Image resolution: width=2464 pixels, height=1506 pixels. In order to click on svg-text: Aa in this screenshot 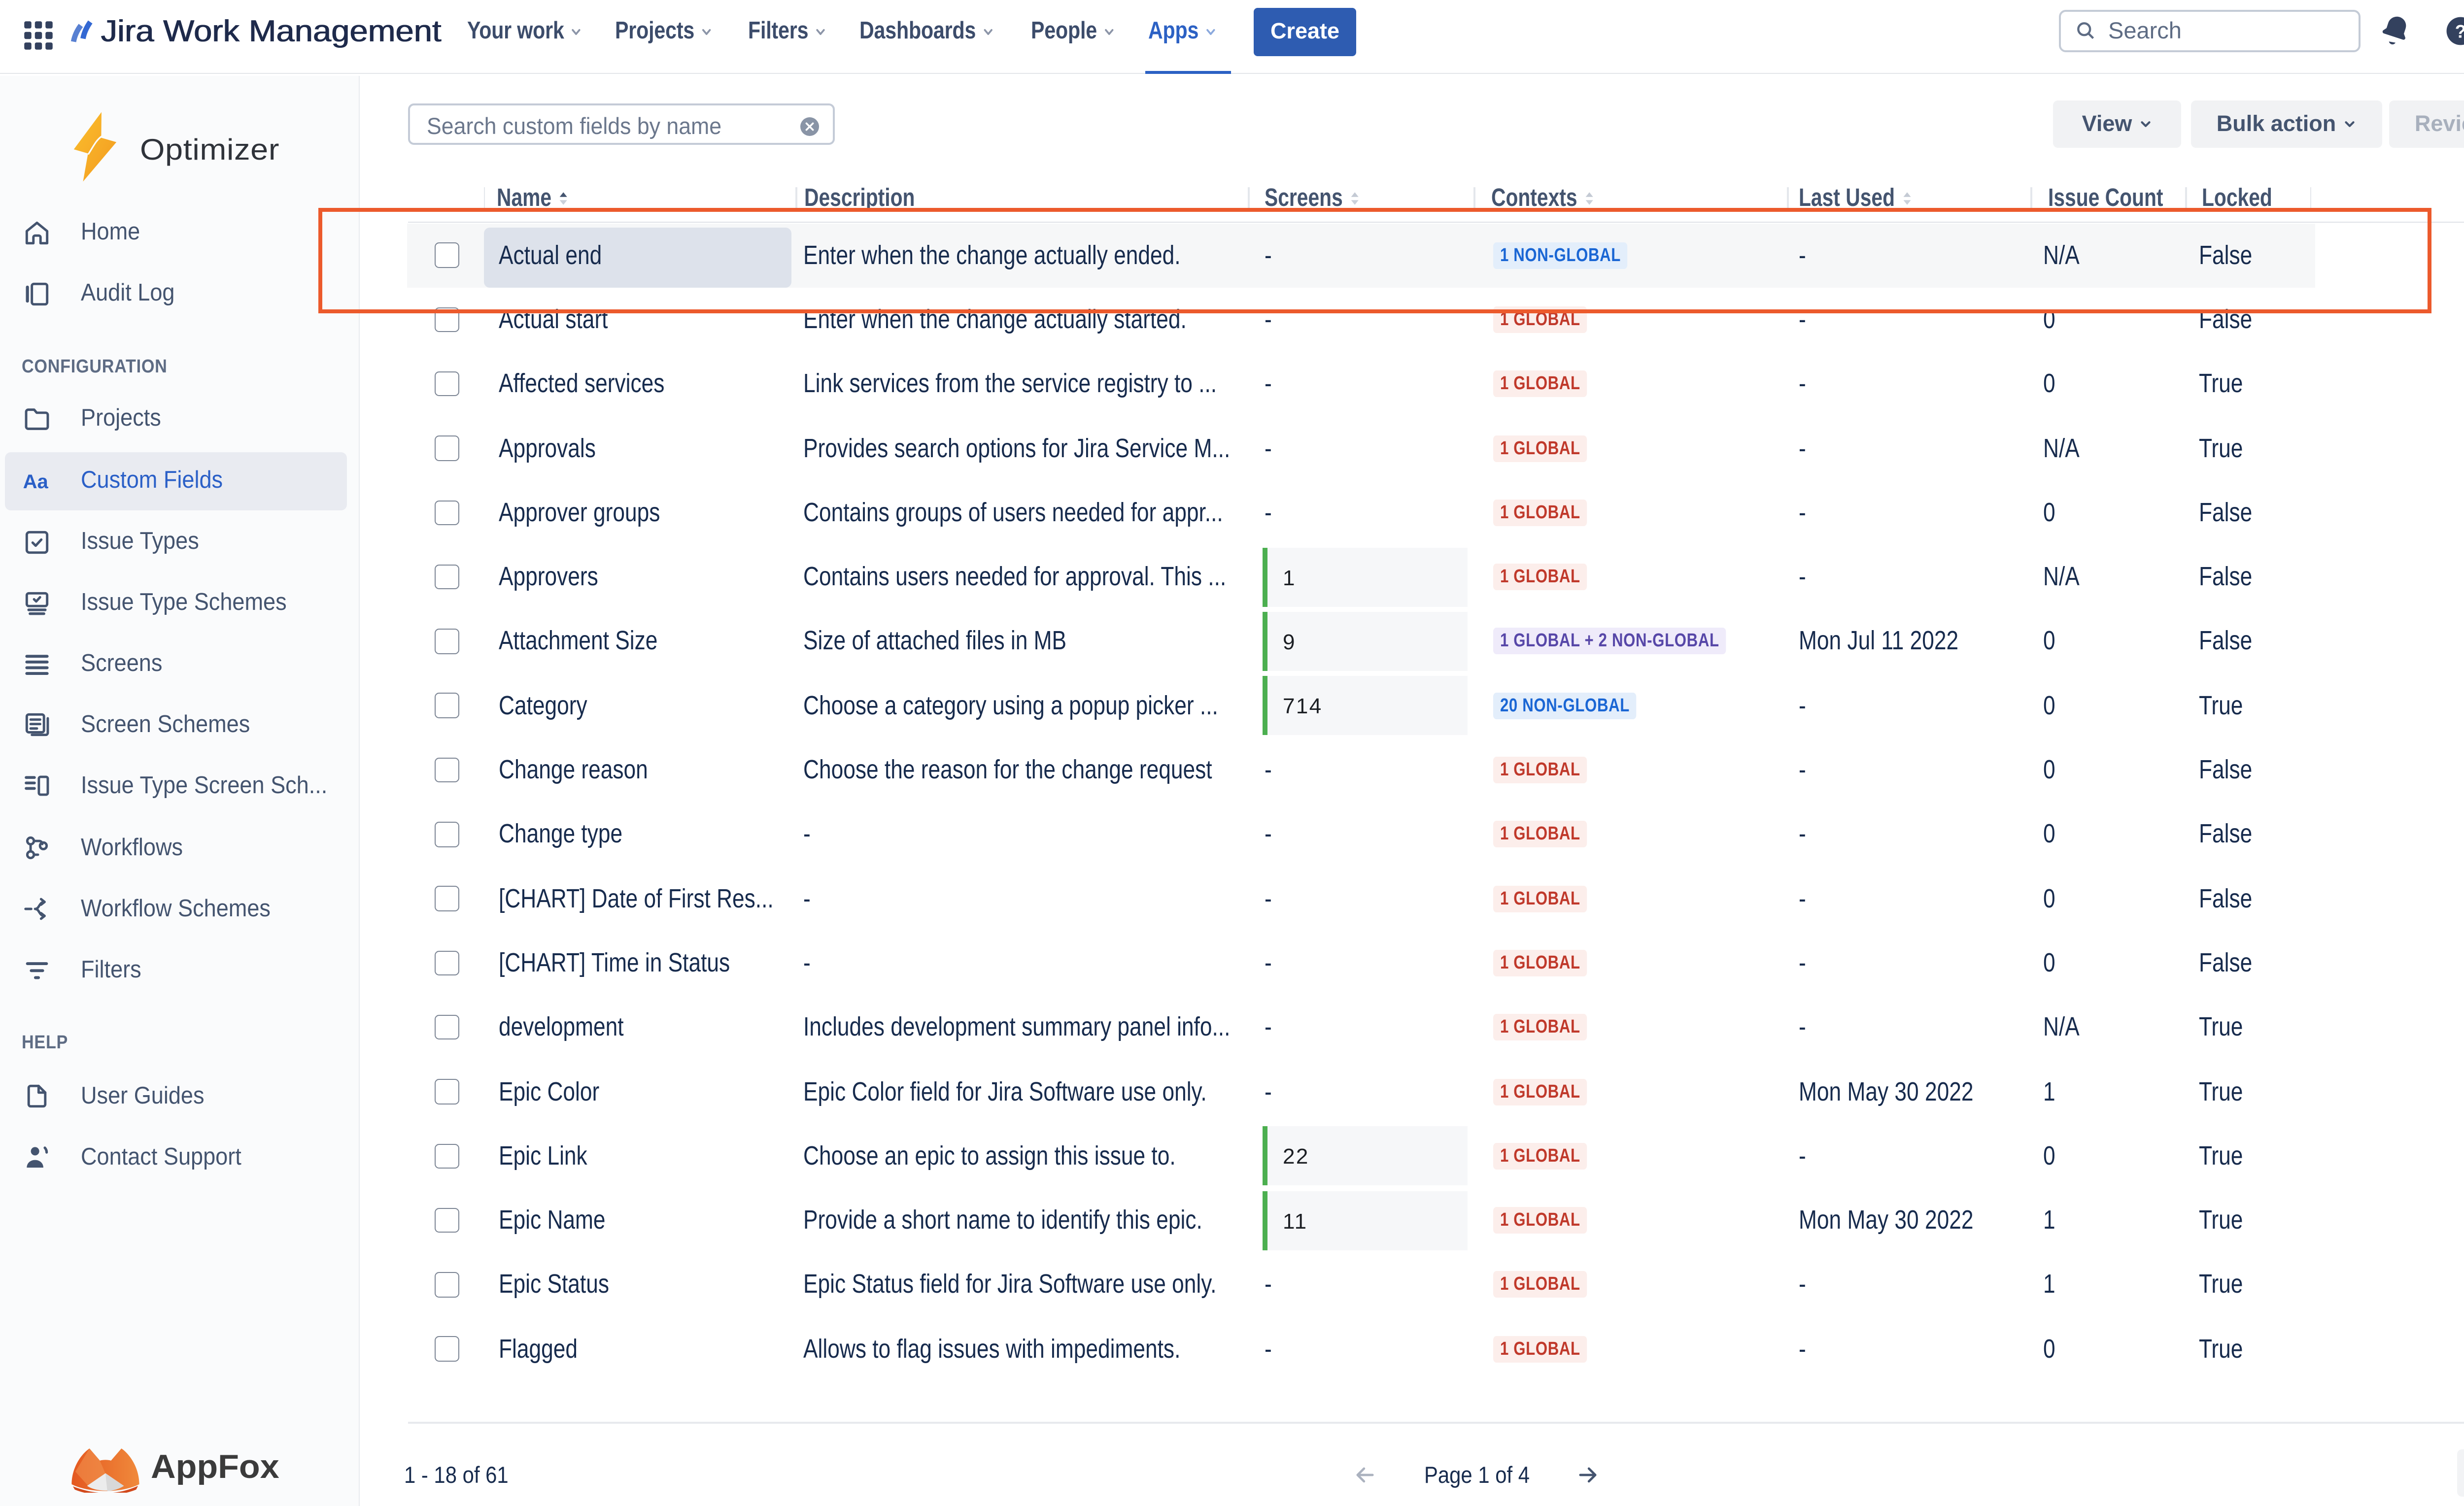, I will do `click(35, 481)`.